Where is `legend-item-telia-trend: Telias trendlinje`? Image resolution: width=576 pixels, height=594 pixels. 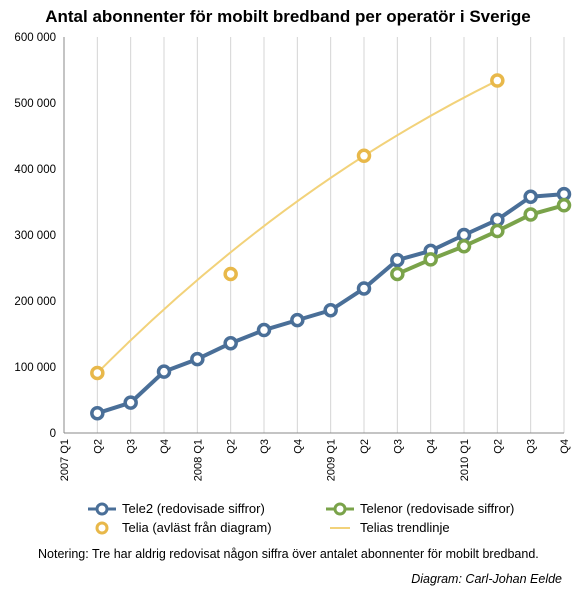
legend-item-telia-trend: Telias trendlinje is located at coordinates (388, 527).